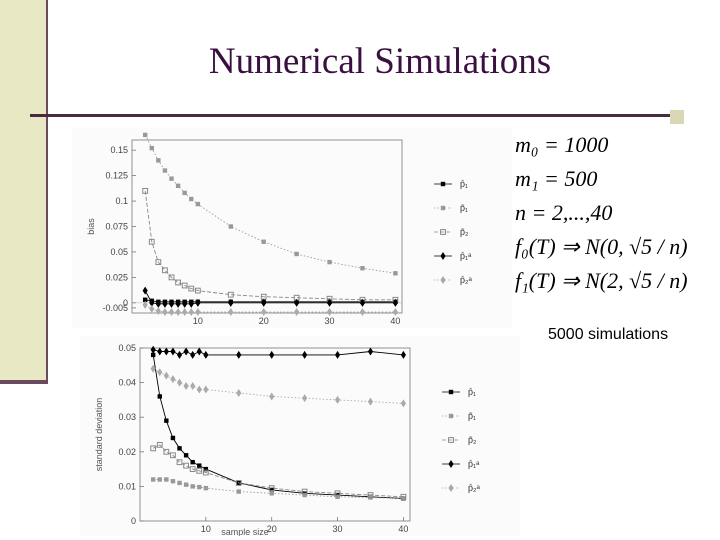 The width and height of the screenshot is (720, 540). Describe the element at coordinates (466, 256) in the screenshot. I see `legend-label: p̂₁ᵃ` at that location.